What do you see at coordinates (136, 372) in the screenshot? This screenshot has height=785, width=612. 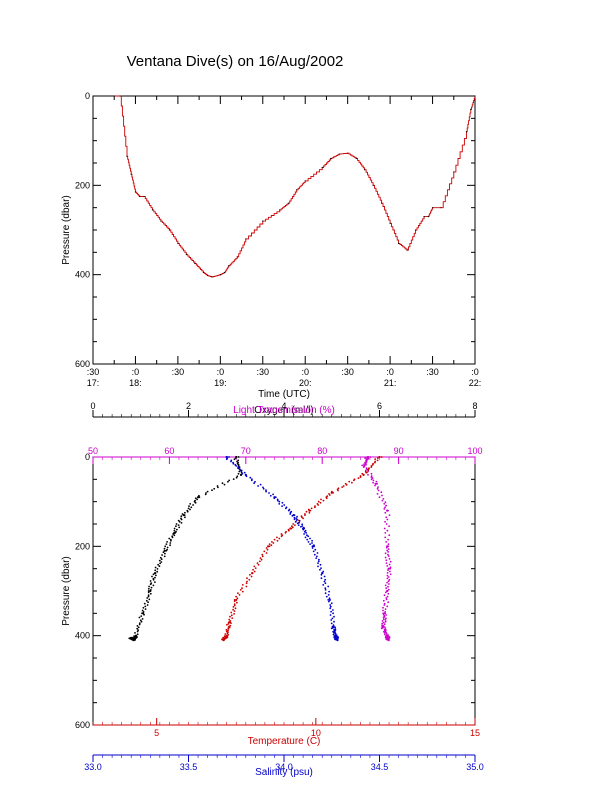 I see `x-tick-label: :0` at bounding box center [136, 372].